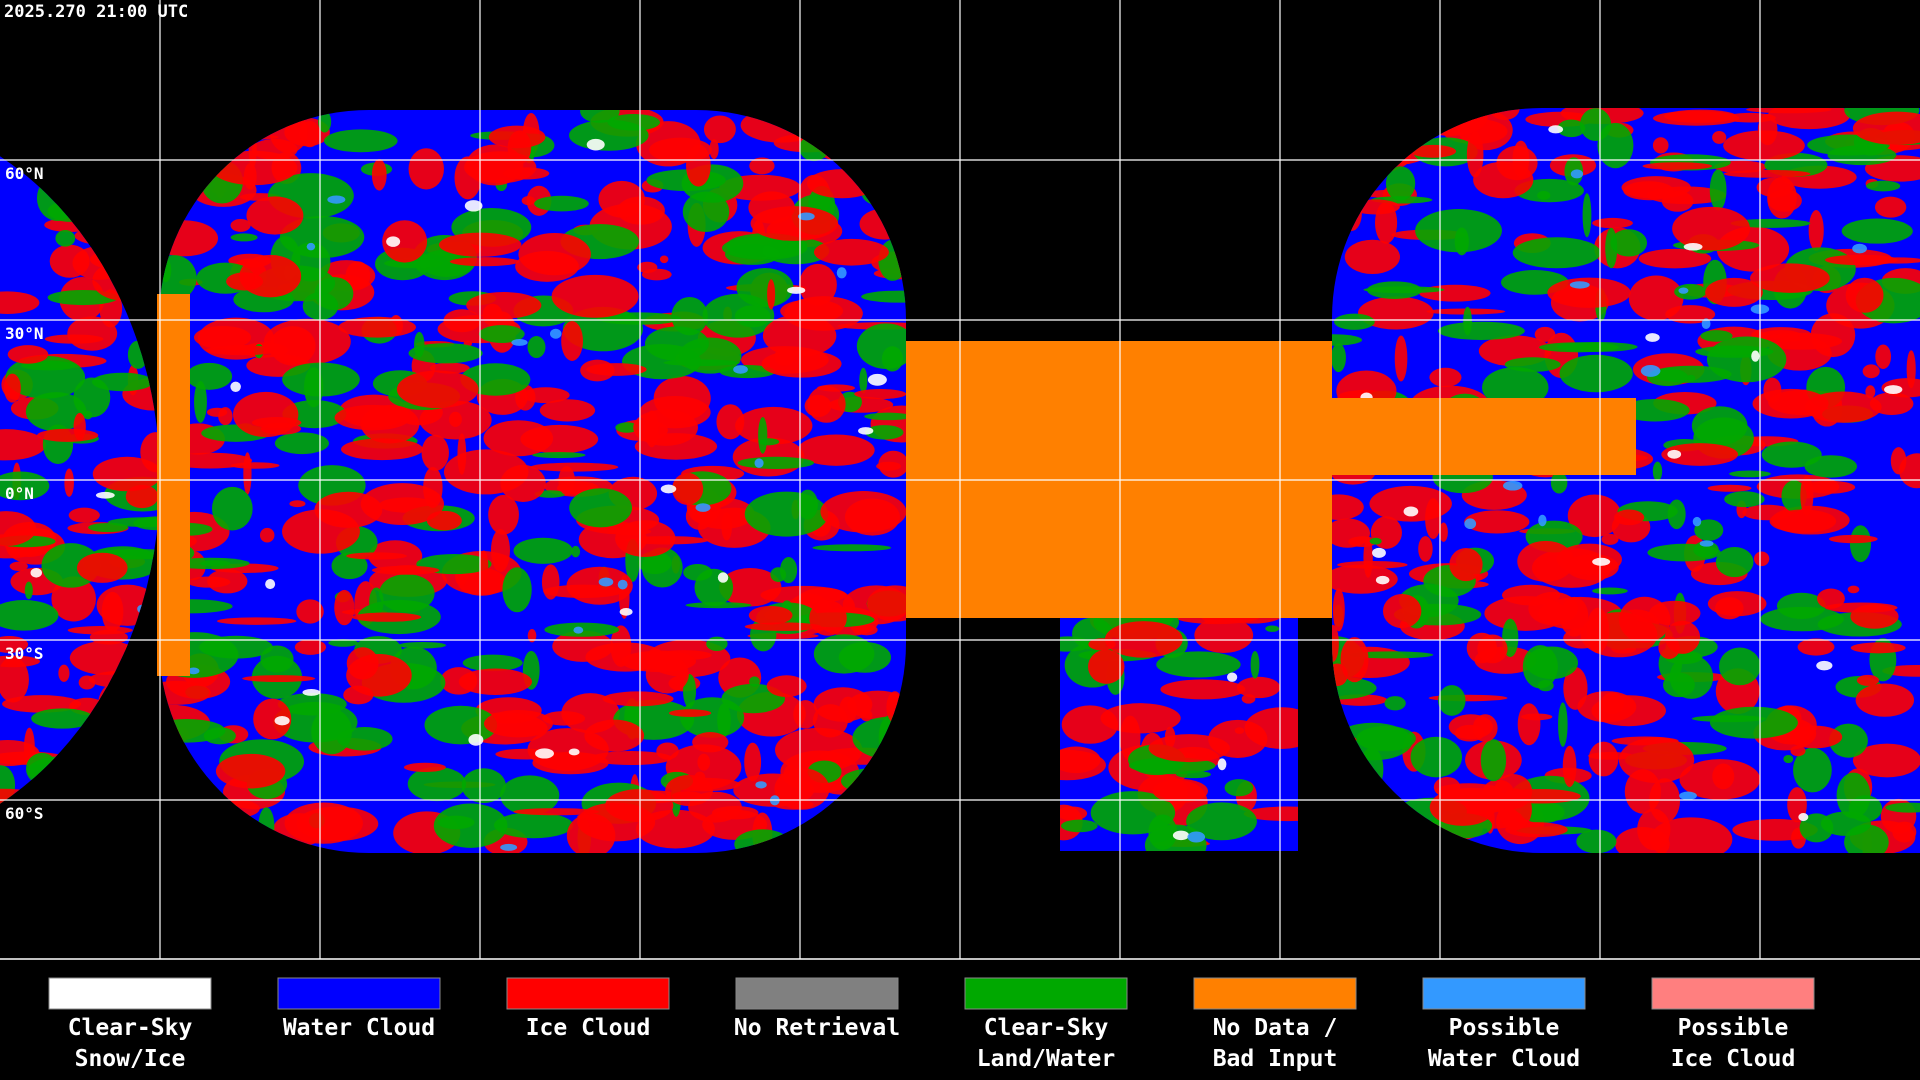 The height and width of the screenshot is (1080, 1920). I want to click on latitude-labels: 60°N 30°N 0°N 30°S 60°S, so click(24, 493).